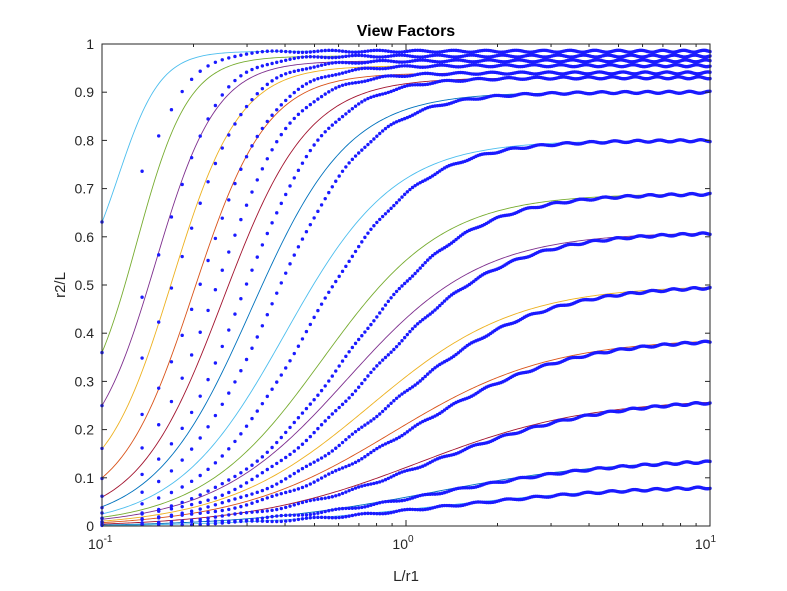 The height and width of the screenshot is (591, 787). I want to click on y-tick-label: 1, so click(90, 44).